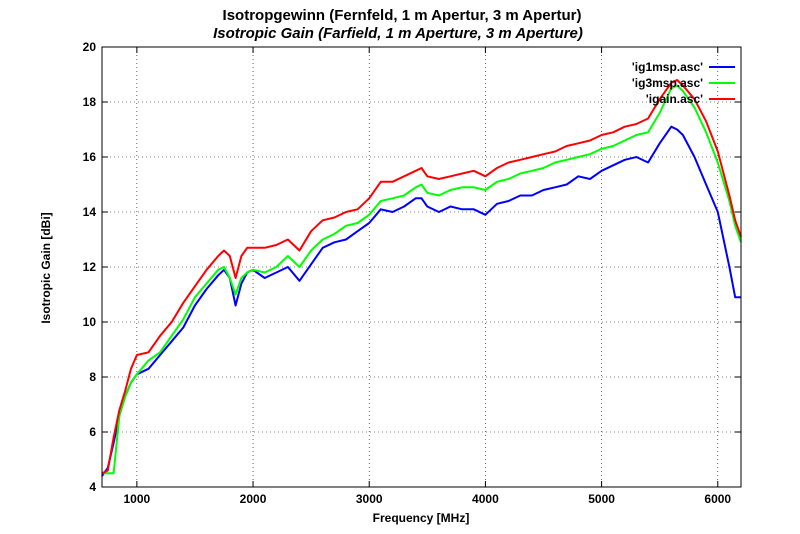 This screenshot has height=534, width=800. What do you see at coordinates (717, 499) in the screenshot?
I see `x-tick-label: 6000` at bounding box center [717, 499].